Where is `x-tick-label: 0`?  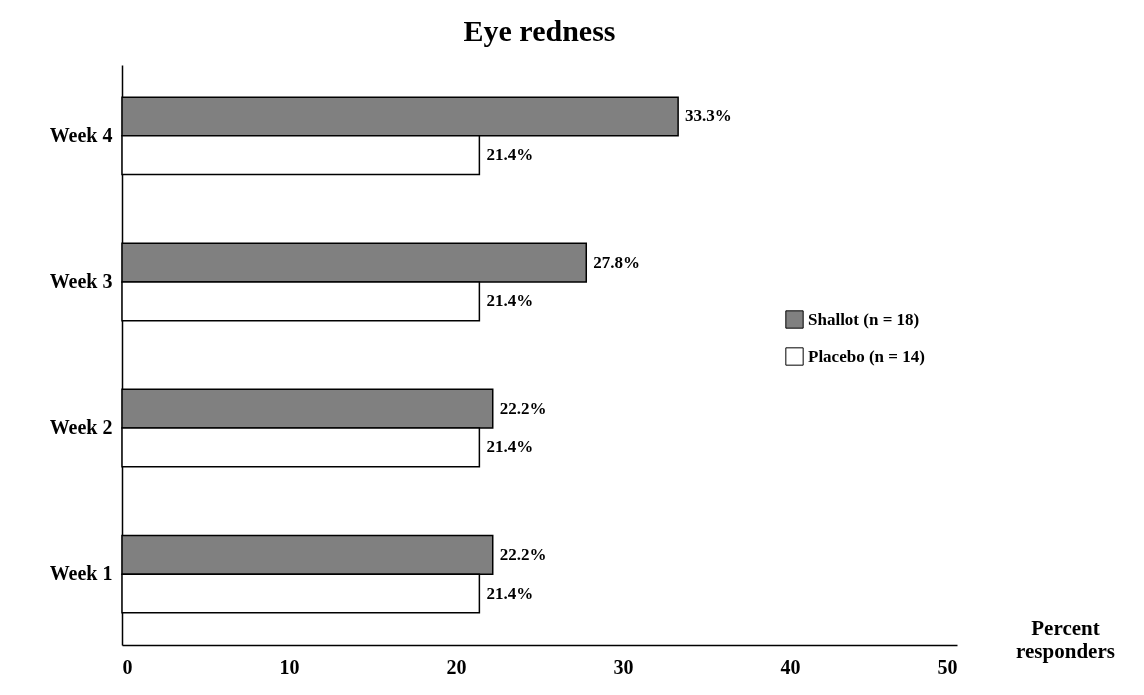
x-tick-label: 0 is located at coordinates (127, 666).